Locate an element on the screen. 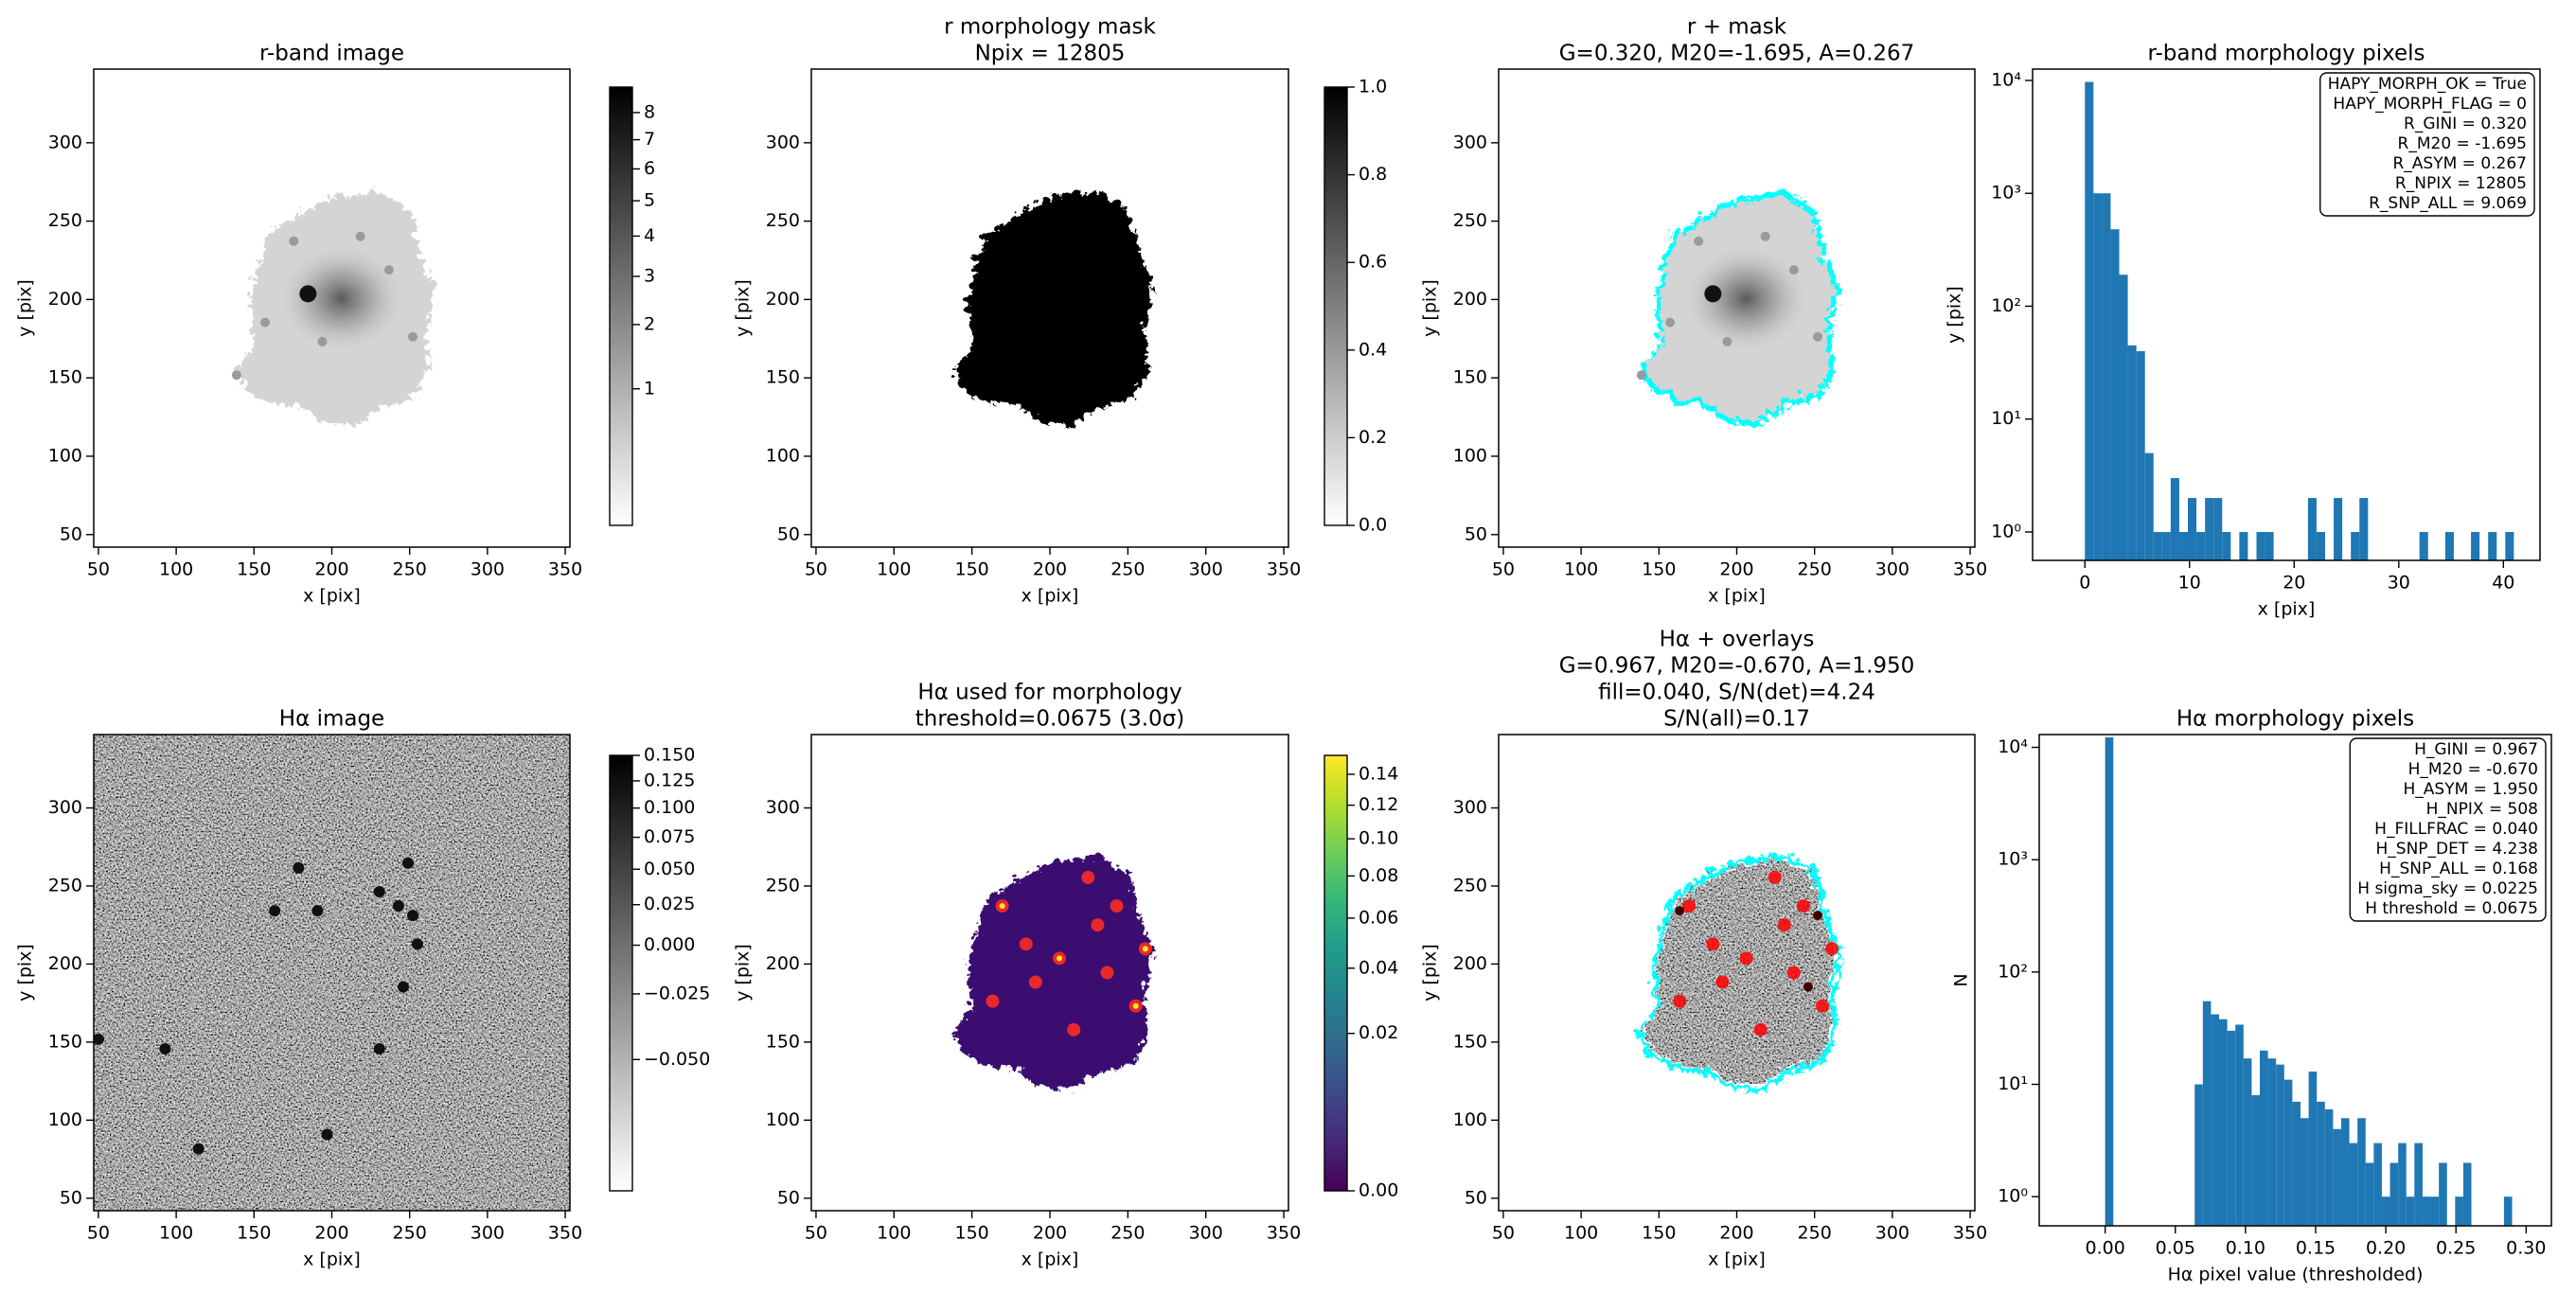  colorbar-tick-label: 0.4 is located at coordinates (1373, 349).